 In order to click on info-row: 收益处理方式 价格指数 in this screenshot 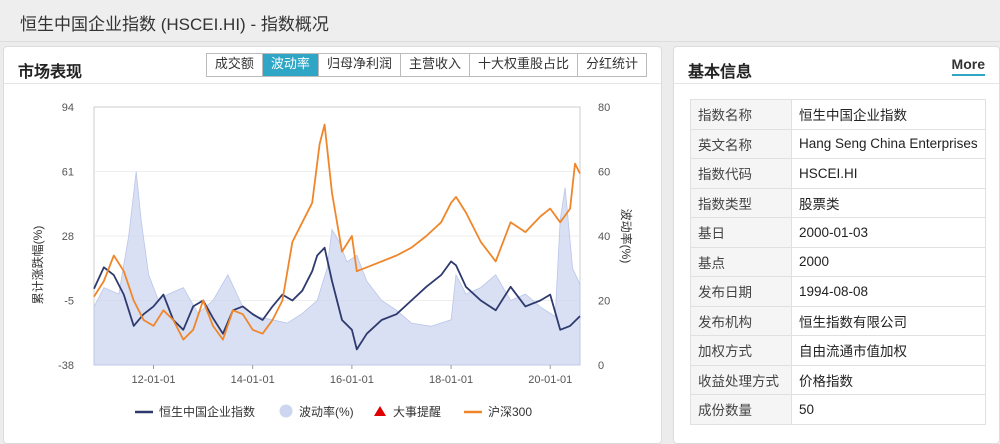, I will do `click(838, 379)`.